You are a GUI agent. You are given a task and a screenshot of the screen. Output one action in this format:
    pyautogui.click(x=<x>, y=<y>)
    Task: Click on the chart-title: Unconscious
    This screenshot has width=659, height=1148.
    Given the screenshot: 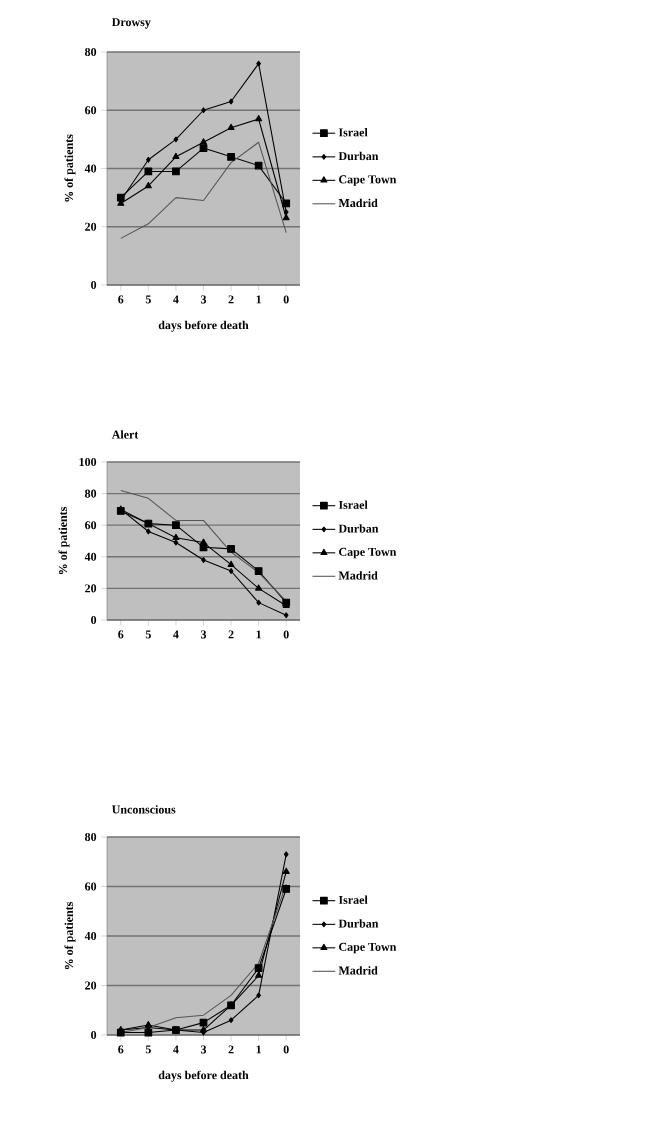 What is the action you would take?
    pyautogui.click(x=144, y=809)
    